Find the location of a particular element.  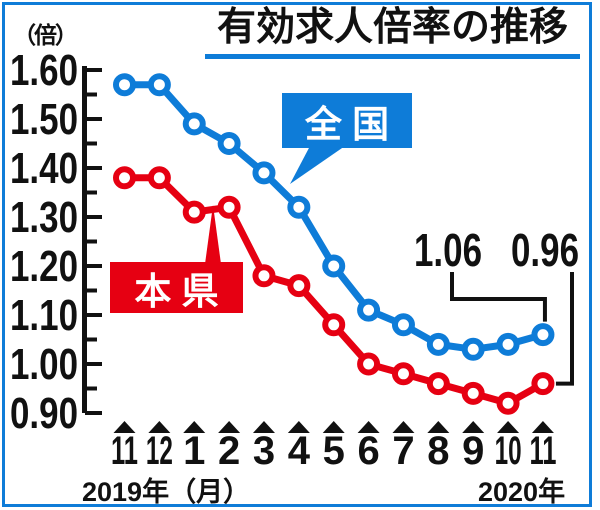

unit-label: （倍） is located at coordinates (45, 35).